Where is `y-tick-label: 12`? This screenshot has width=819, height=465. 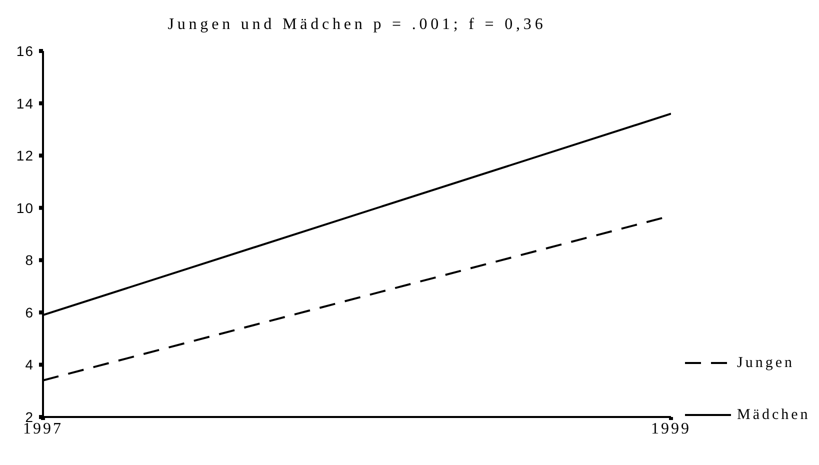 y-tick-label: 12 is located at coordinates (25, 156).